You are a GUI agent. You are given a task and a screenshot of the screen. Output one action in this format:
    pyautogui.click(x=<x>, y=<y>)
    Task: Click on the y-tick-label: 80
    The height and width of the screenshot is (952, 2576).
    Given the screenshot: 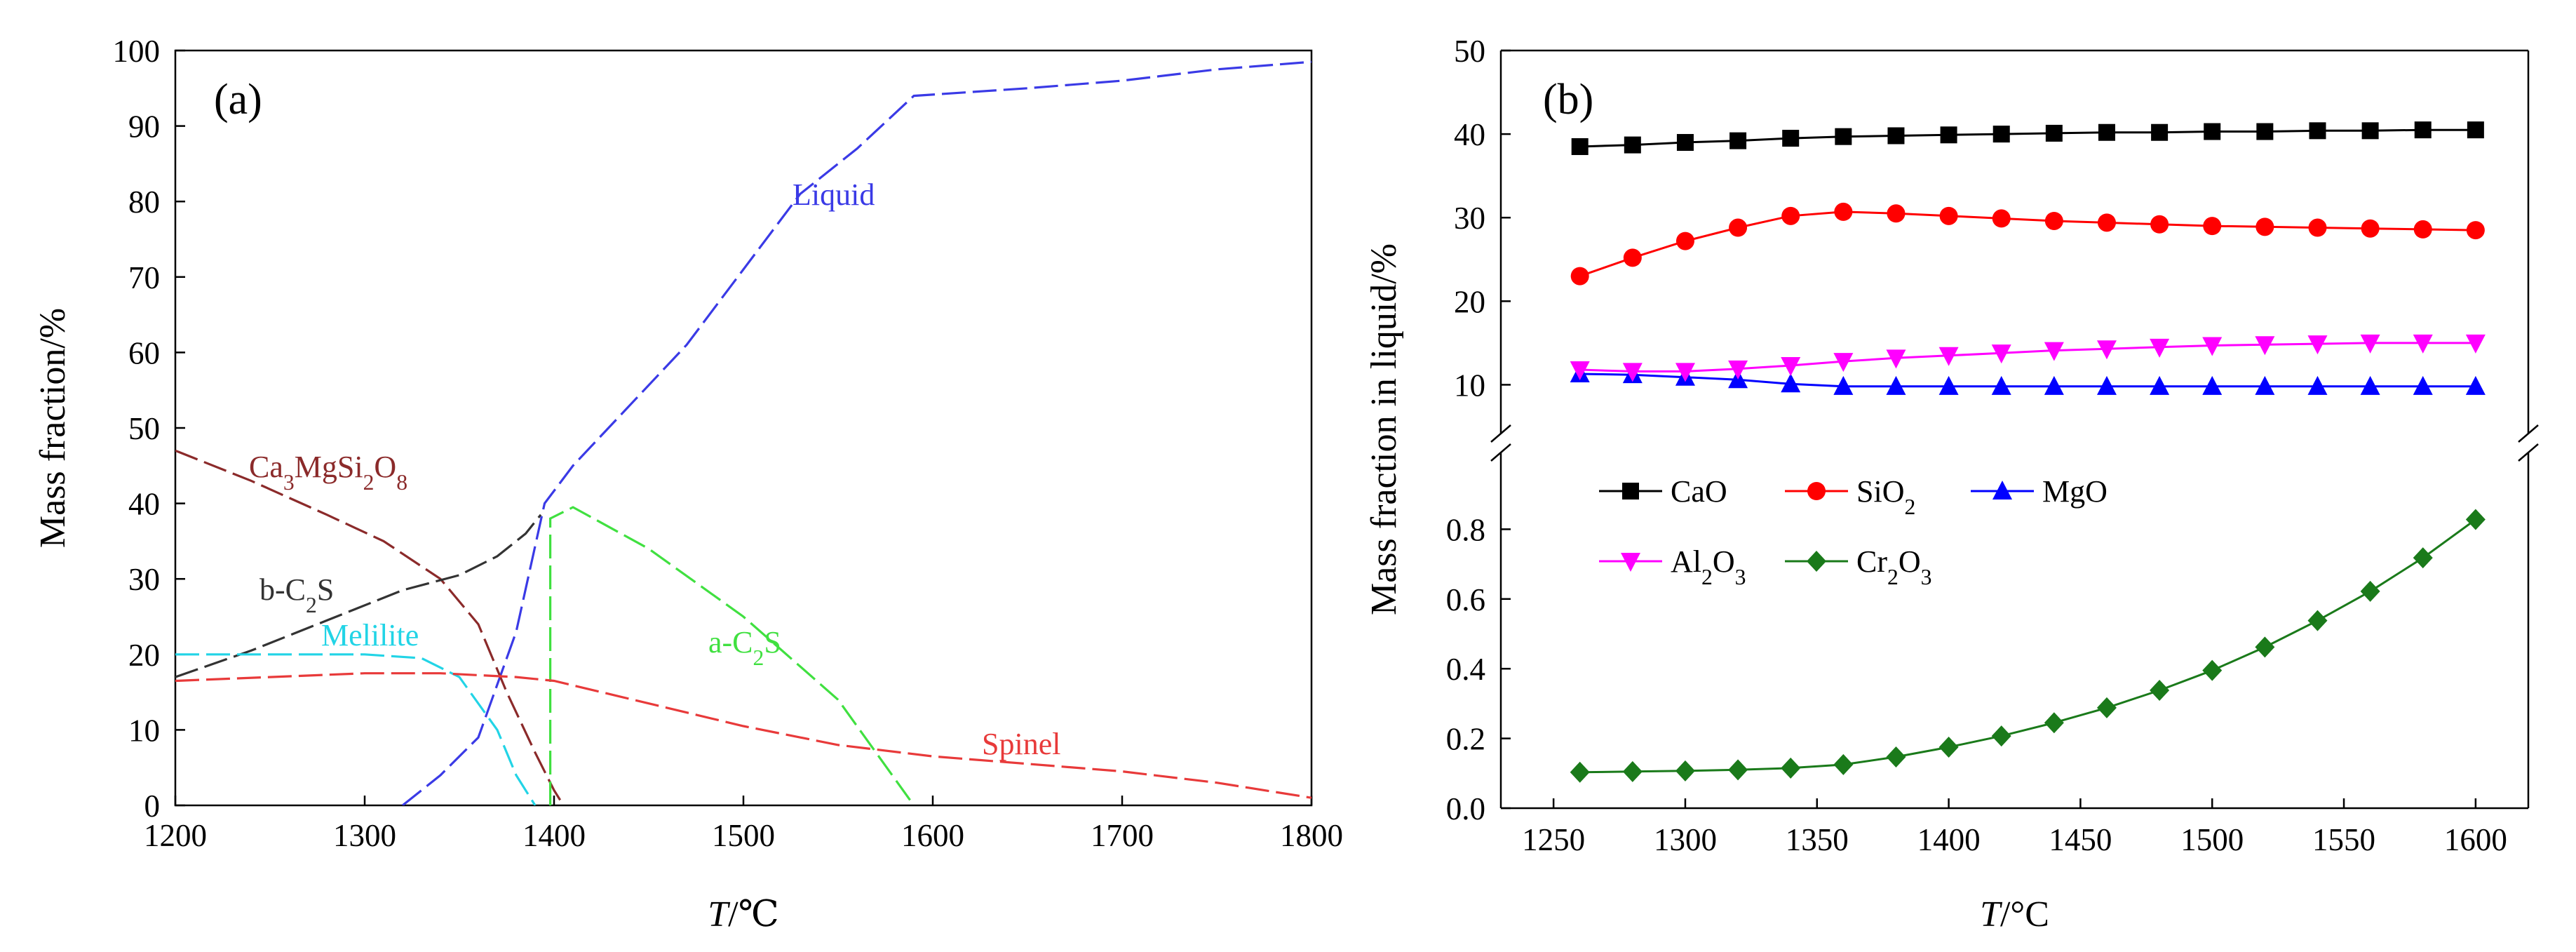 What is the action you would take?
    pyautogui.click(x=144, y=202)
    